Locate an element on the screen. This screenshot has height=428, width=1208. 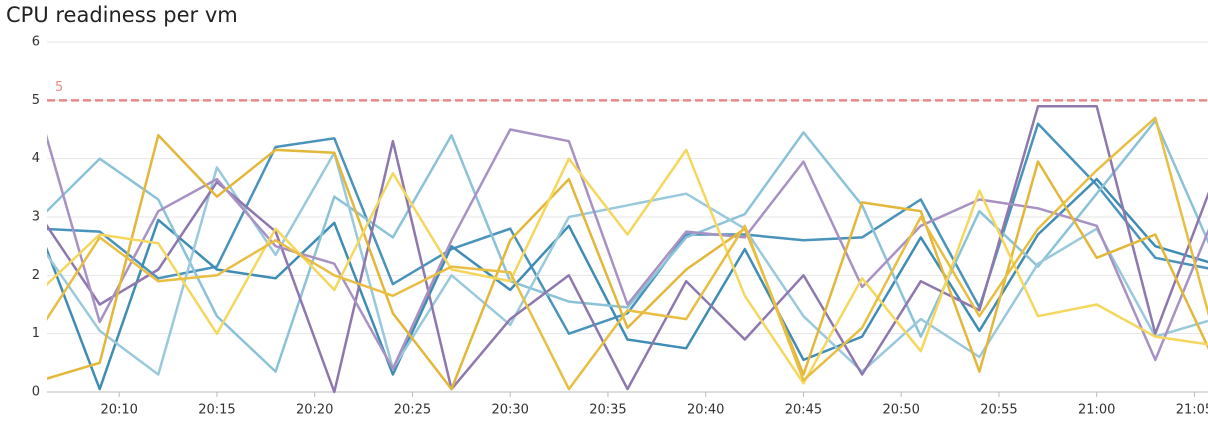
y-tick-label: 1 is located at coordinates (36, 333).